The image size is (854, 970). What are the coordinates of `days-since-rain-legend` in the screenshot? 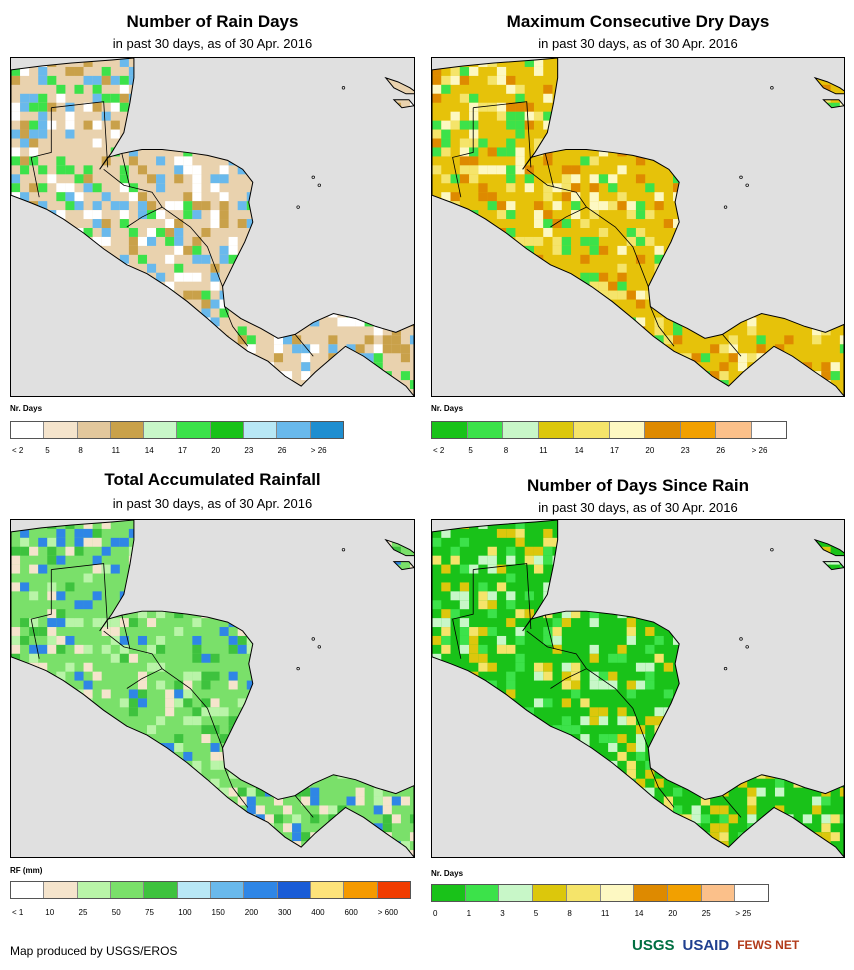 It's located at (600, 893).